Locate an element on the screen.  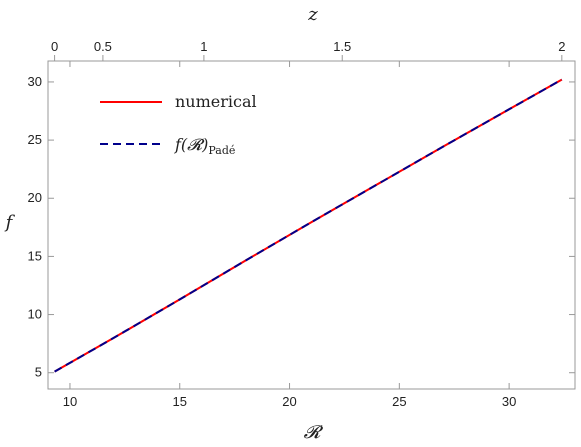
top-tick-label: 2 is located at coordinates (561, 46).